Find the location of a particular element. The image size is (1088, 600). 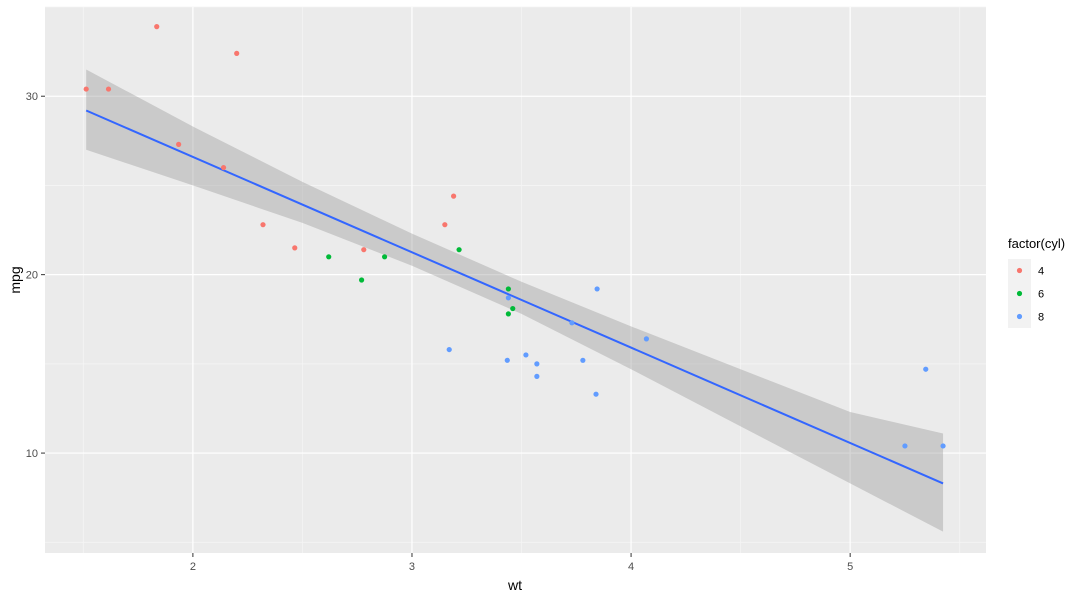

legend-title: factor(cyl) is located at coordinates (1036, 243).